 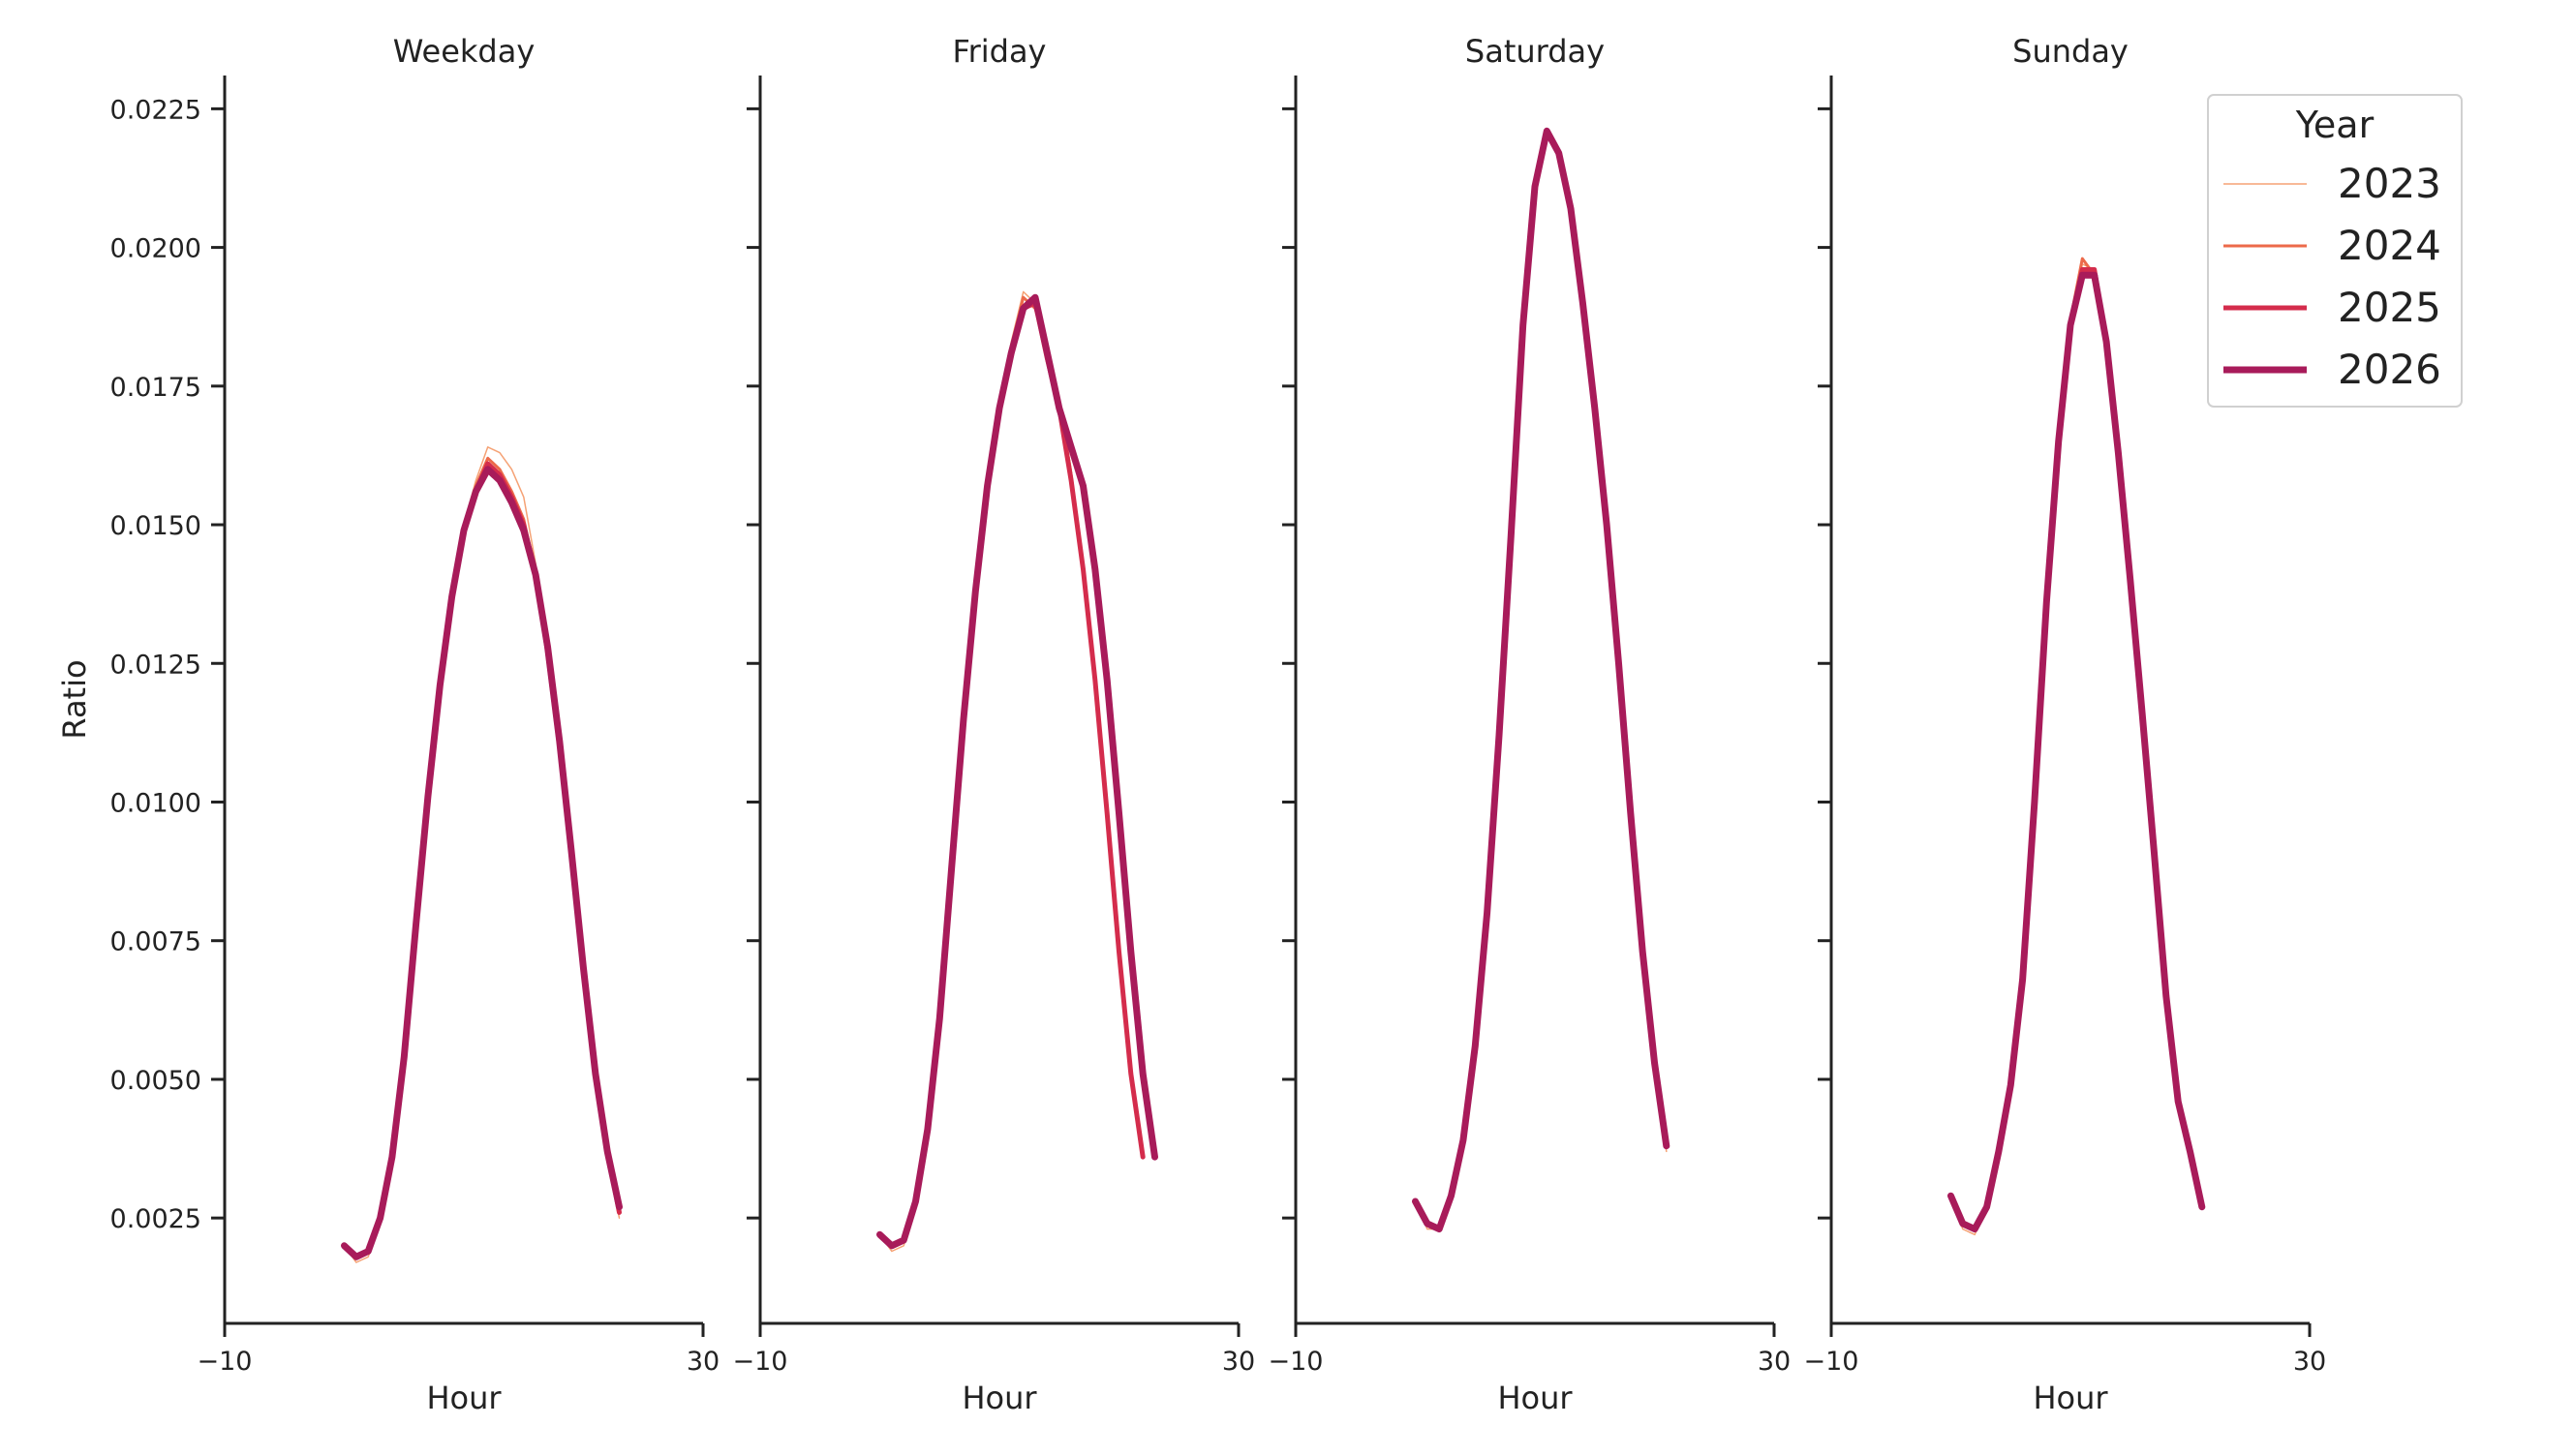 What do you see at coordinates (2389, 246) in the screenshot?
I see `legend-label-2024: 2024` at bounding box center [2389, 246].